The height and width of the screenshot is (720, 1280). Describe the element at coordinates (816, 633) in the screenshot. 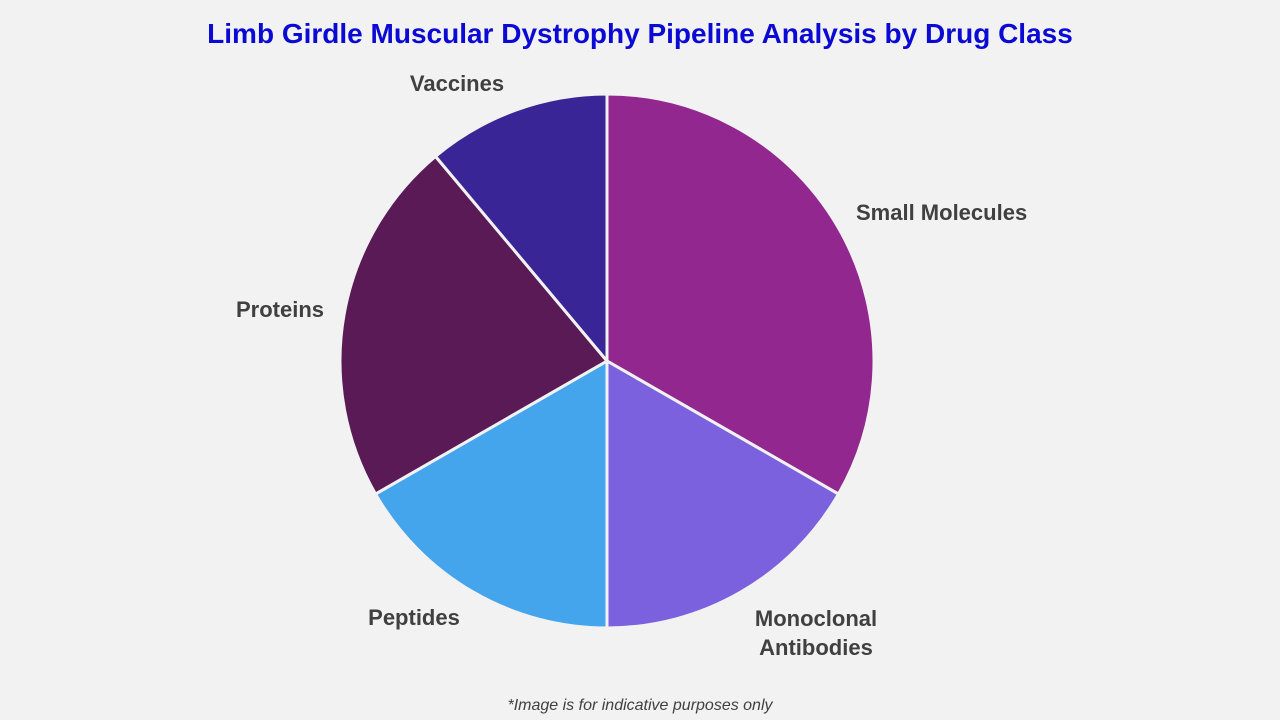

I see `slice-label-monoclonal-antibodies: Monoclonal Antibodies` at that location.